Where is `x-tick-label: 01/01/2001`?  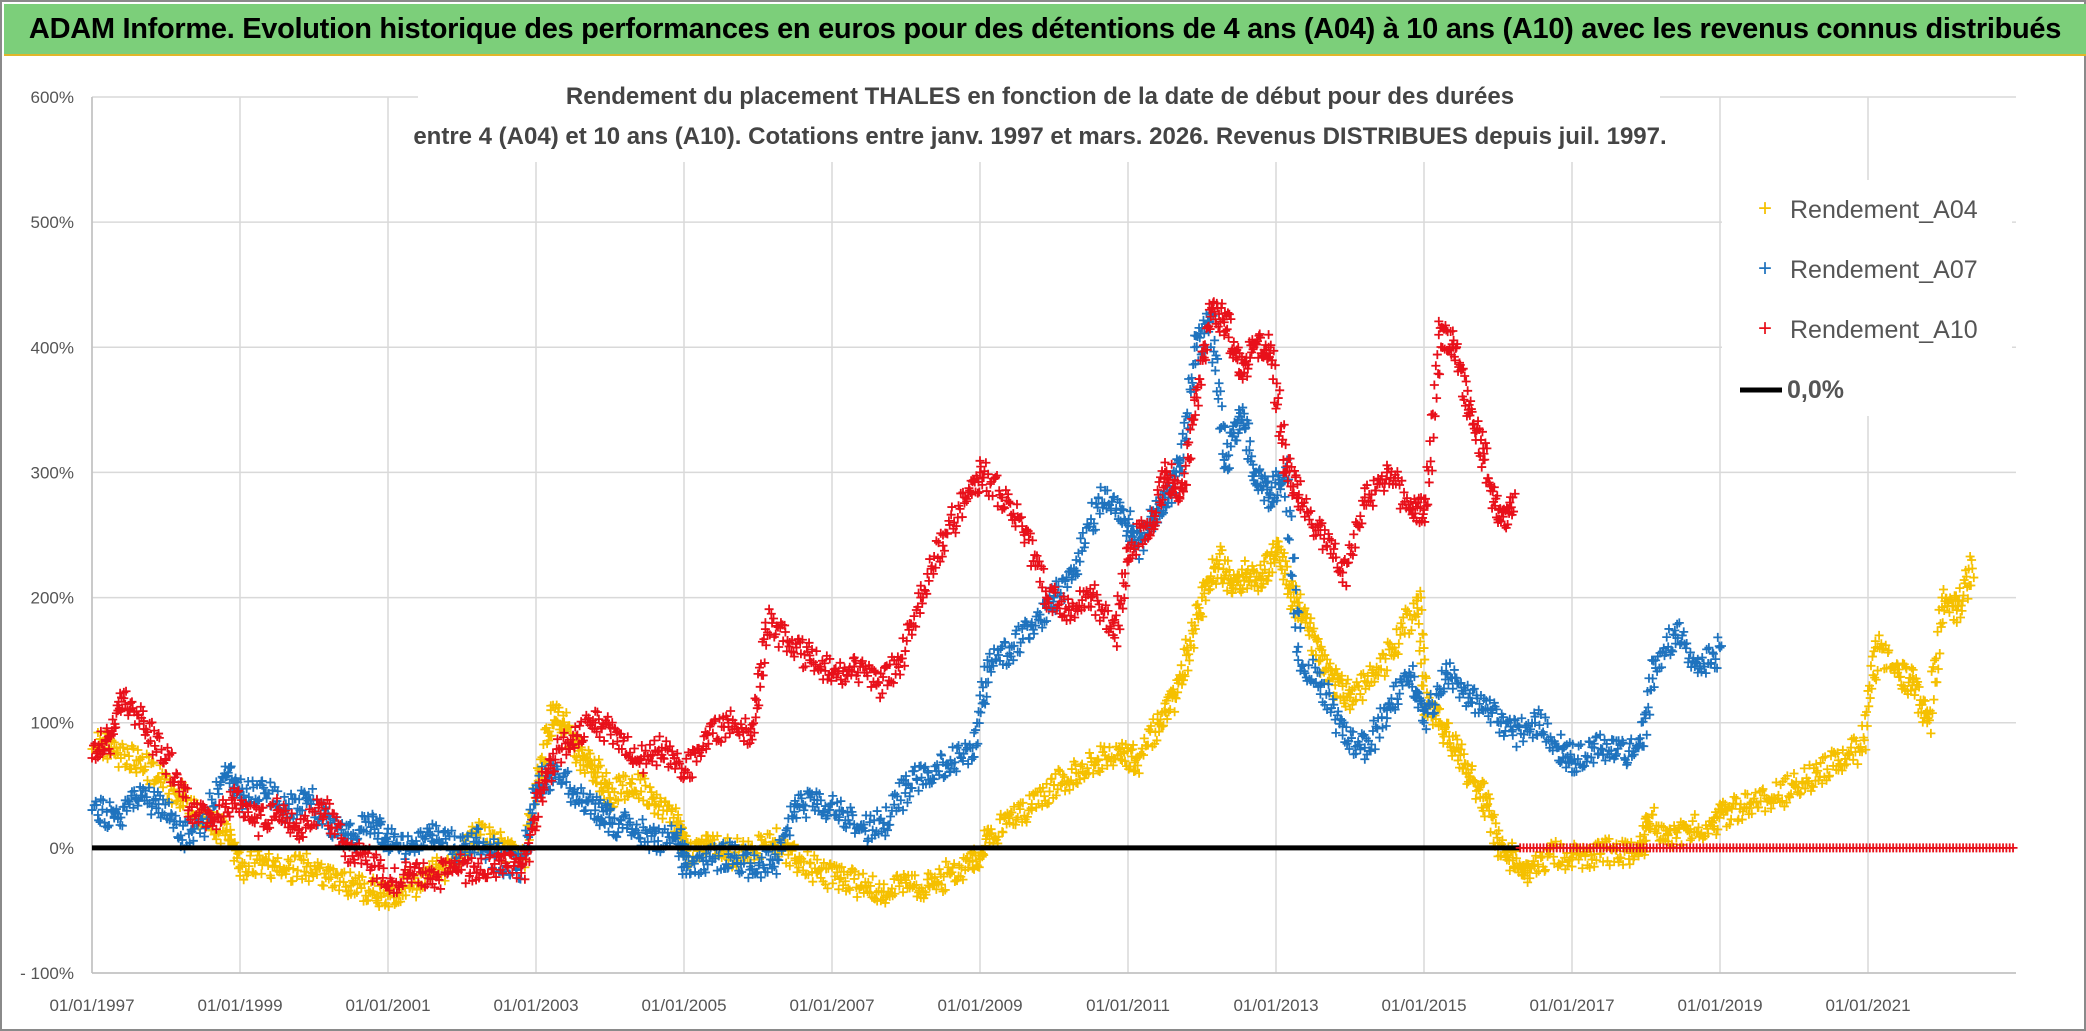
x-tick-label: 01/01/2001 is located at coordinates (387, 1005).